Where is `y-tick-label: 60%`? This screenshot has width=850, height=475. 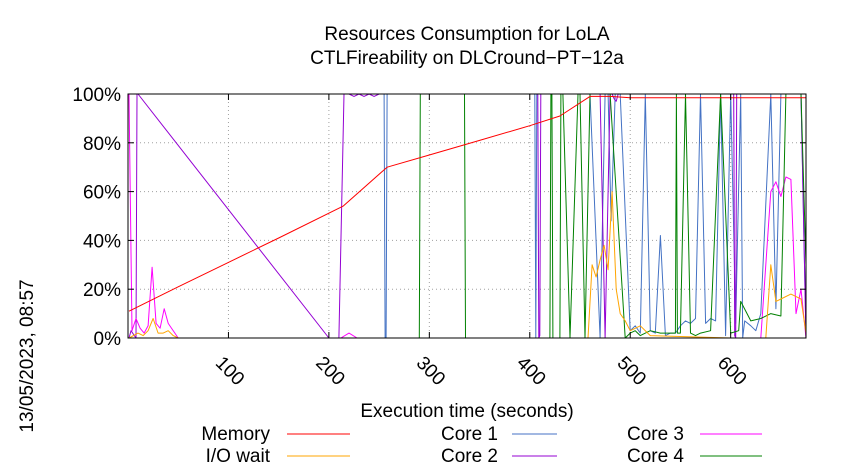 y-tick-label: 60% is located at coordinates (102, 193).